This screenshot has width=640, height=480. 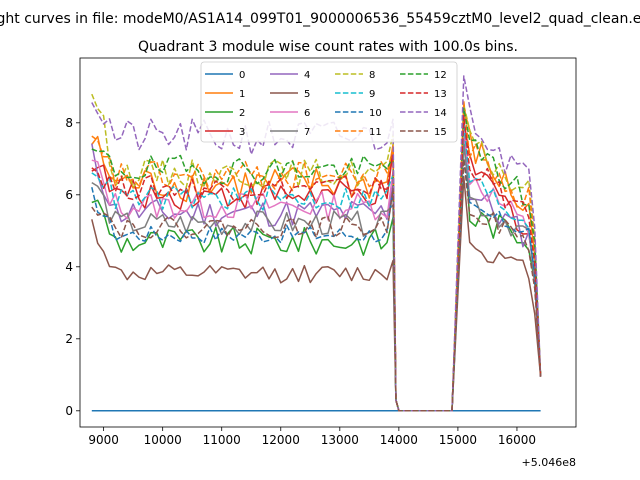 I want to click on legend-label-15: 15, so click(x=440, y=132).